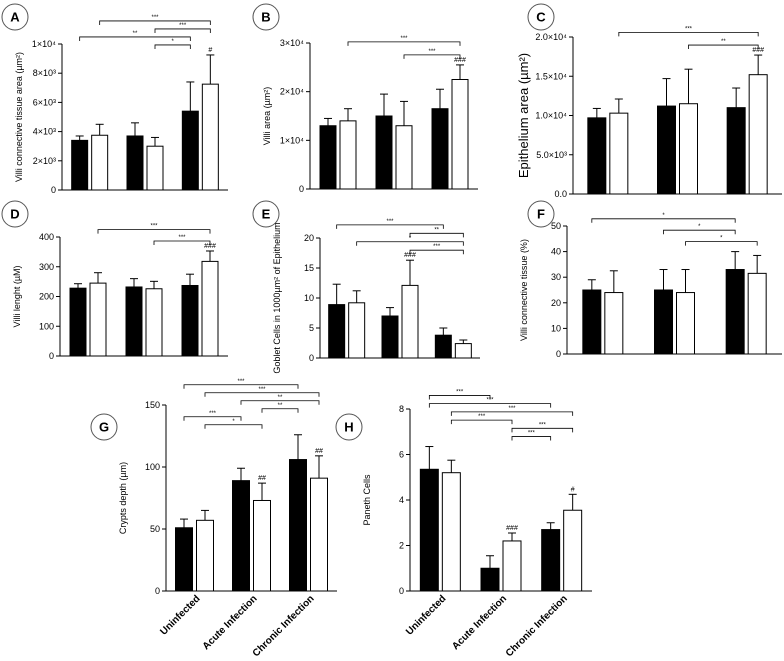 This screenshot has height=661, width=784. Describe the element at coordinates (560, 194) in the screenshot. I see `y-tick-label: 0.0` at that location.